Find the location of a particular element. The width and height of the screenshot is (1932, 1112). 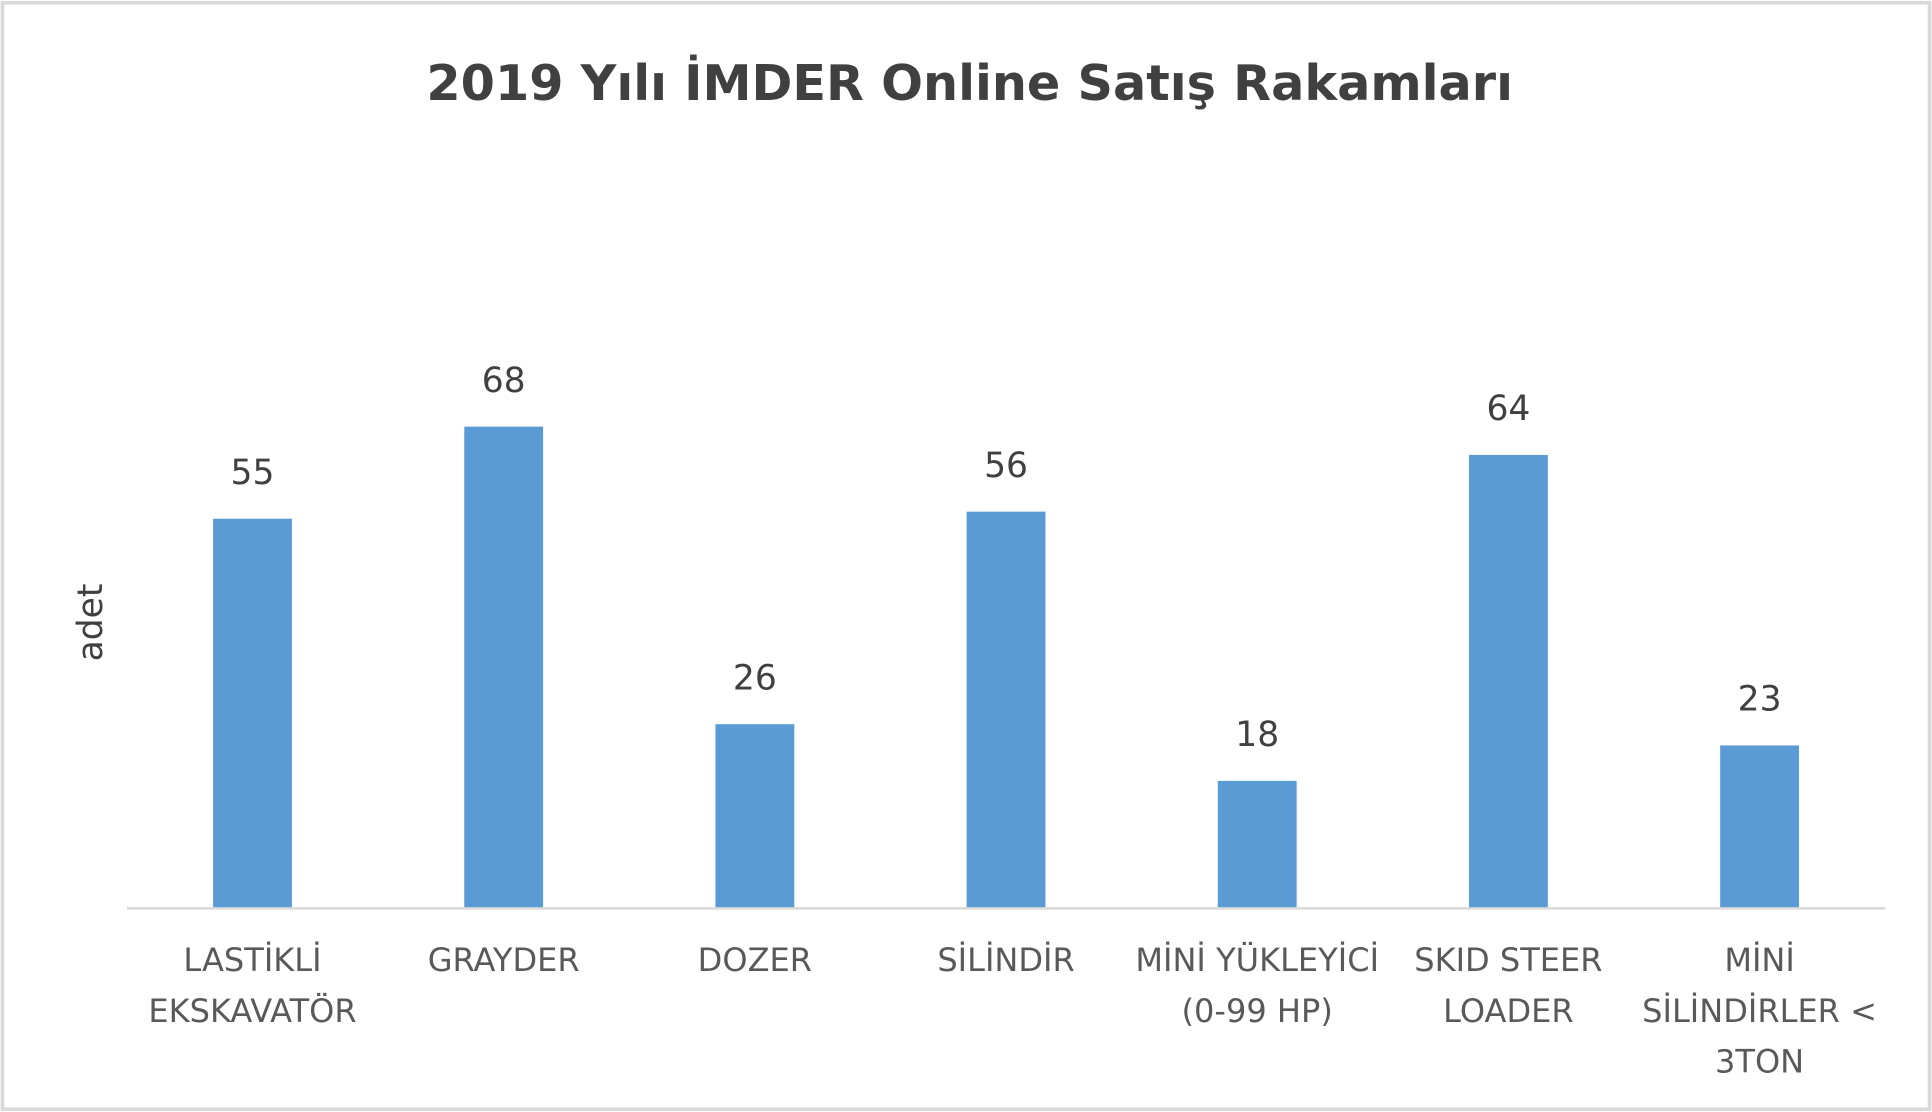

x-tick-label: LASTİKLİ EKSKAVATÖR is located at coordinates (252, 986).